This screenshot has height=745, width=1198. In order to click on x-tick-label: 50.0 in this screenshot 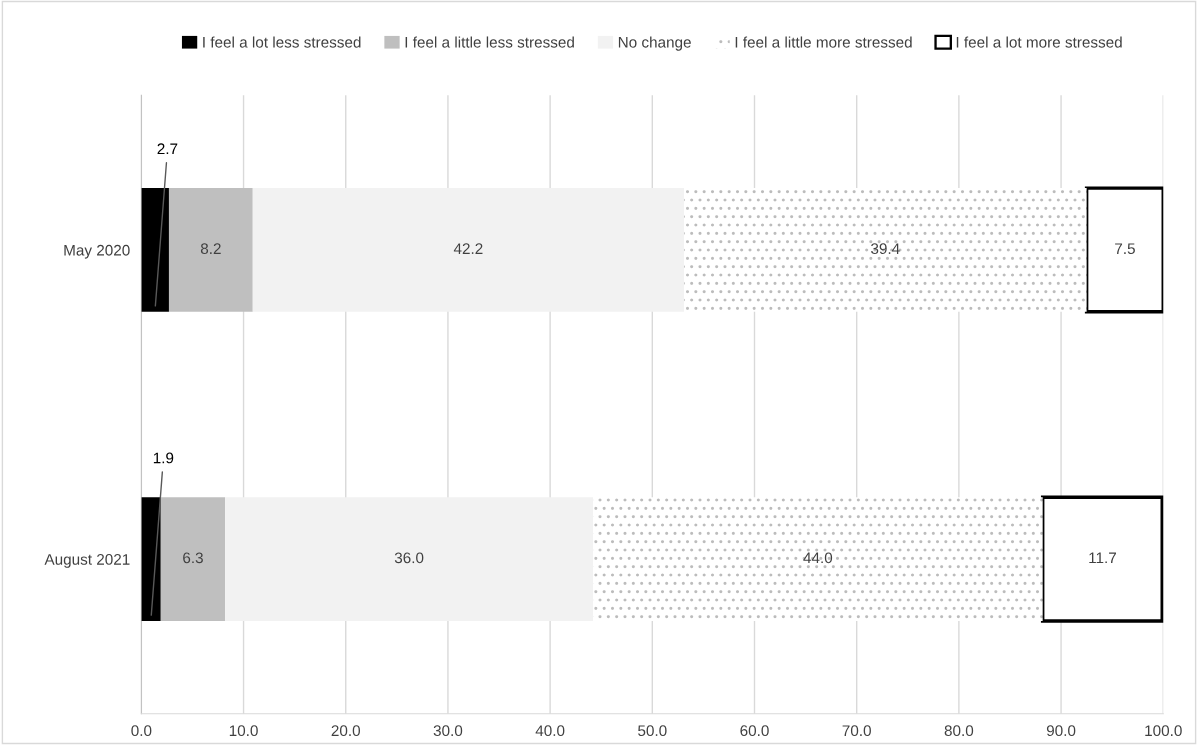, I will do `click(652, 731)`.